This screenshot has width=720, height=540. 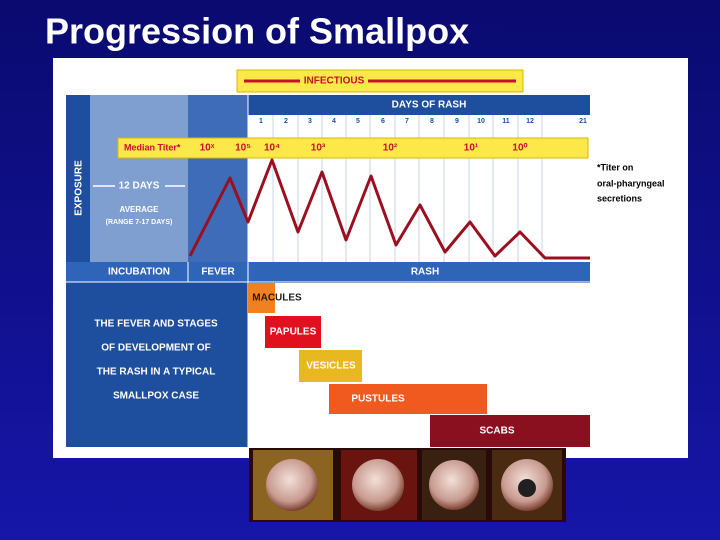 I want to click on footnote-line: *Titer on, so click(x=615, y=167).